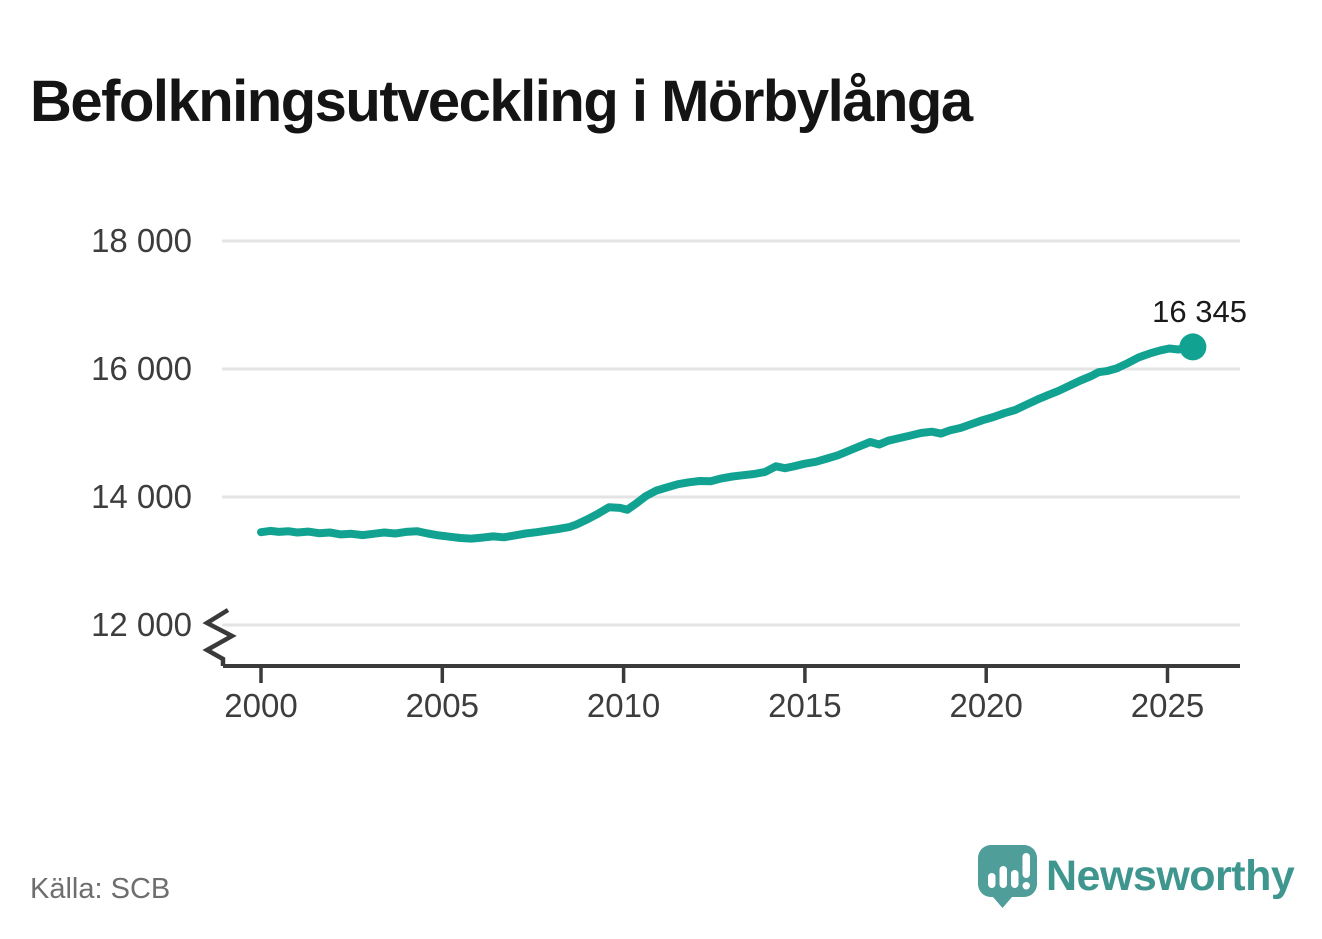  I want to click on x-tick-label: 2005, so click(442, 705).